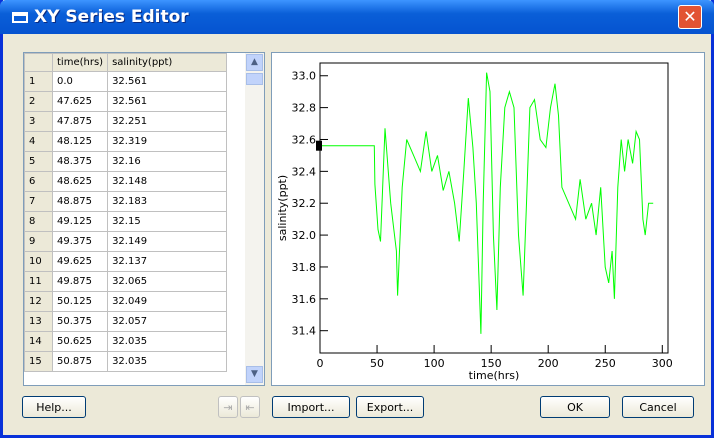 The height and width of the screenshot is (441, 714). What do you see at coordinates (80, 141) in the screenshot?
I see `table-cell: 48.125` at bounding box center [80, 141].